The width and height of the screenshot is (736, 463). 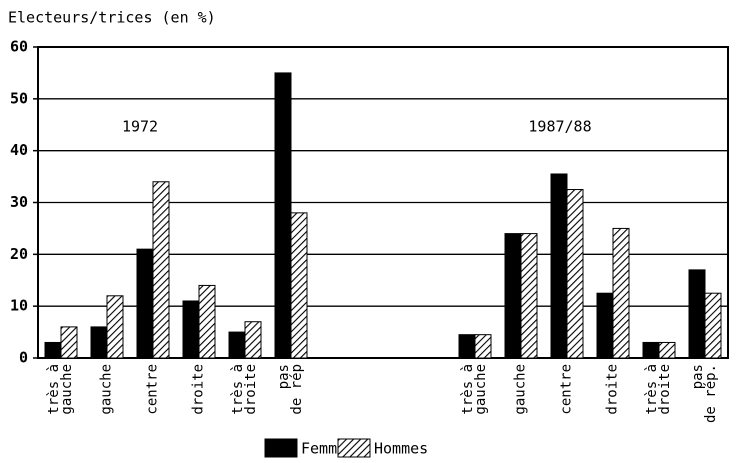 I want to click on y-tick-label: 30, so click(x=19, y=202).